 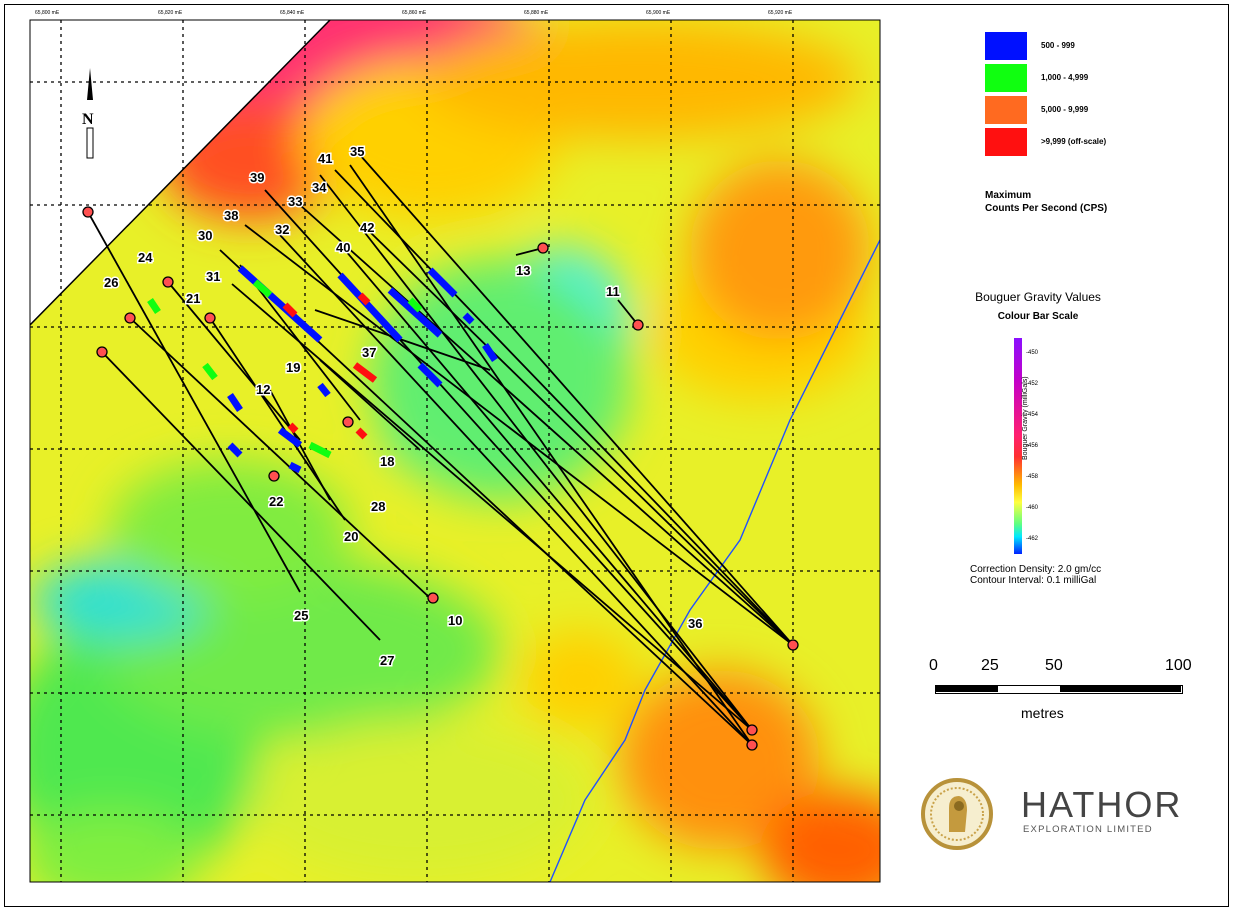 I want to click on scale-label: 25, so click(x=990, y=665).